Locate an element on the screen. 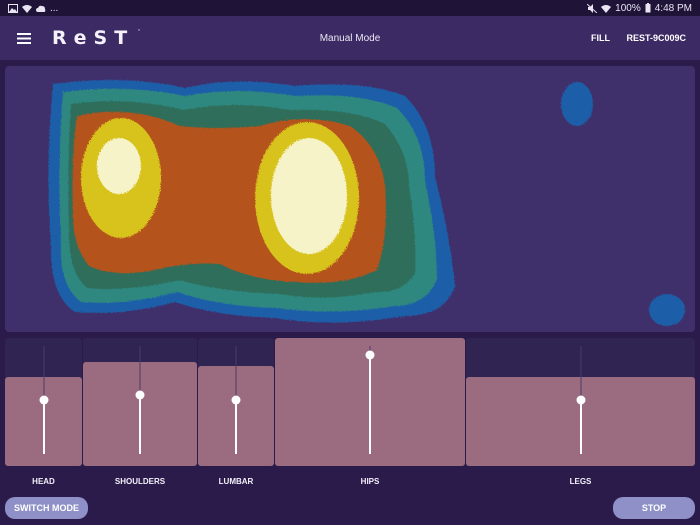 The height and width of the screenshot is (525, 700). battery-icon is located at coordinates (648, 8).